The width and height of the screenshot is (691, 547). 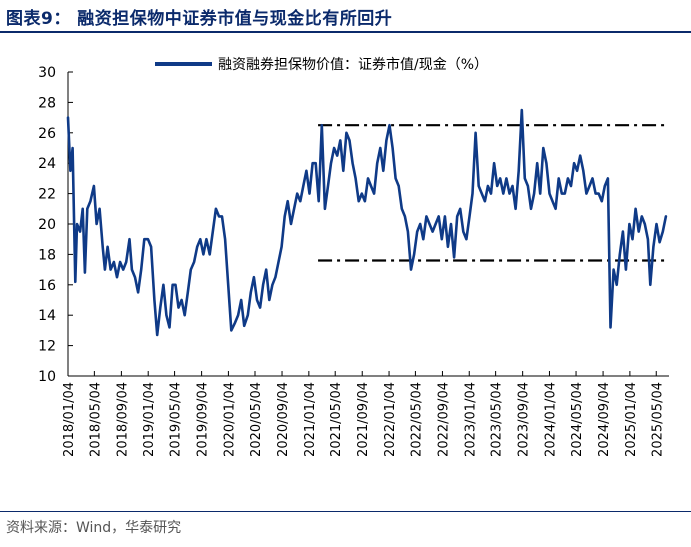 What do you see at coordinates (604, 419) in the screenshot?
I see `x-tick-label: 2024/09/04` at bounding box center [604, 419].